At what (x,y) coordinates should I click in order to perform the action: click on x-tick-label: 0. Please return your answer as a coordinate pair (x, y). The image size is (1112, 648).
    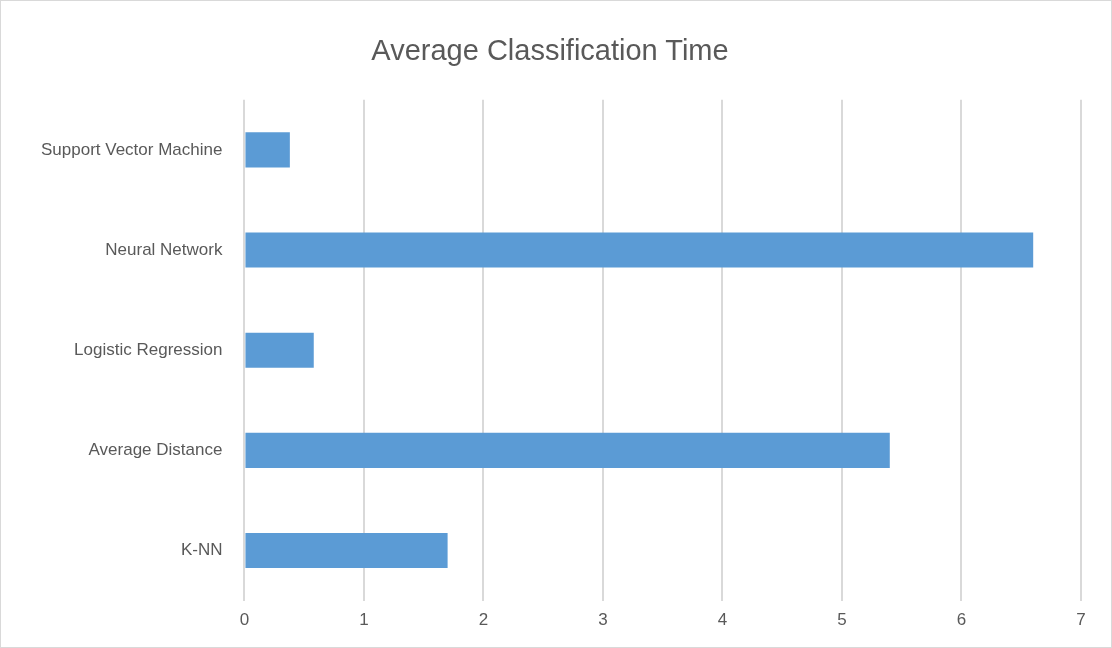
    Looking at the image, I should click on (244, 620).